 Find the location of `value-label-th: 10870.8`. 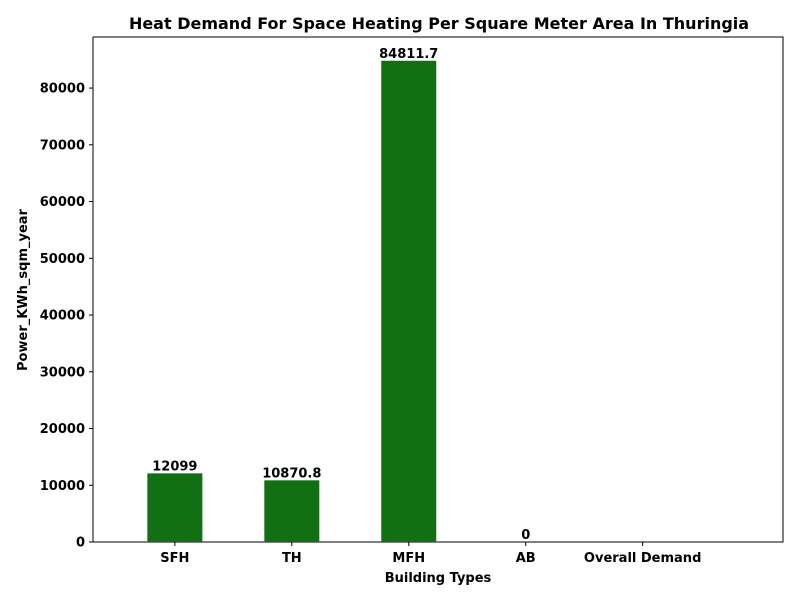

value-label-th: 10870.8 is located at coordinates (291, 473).